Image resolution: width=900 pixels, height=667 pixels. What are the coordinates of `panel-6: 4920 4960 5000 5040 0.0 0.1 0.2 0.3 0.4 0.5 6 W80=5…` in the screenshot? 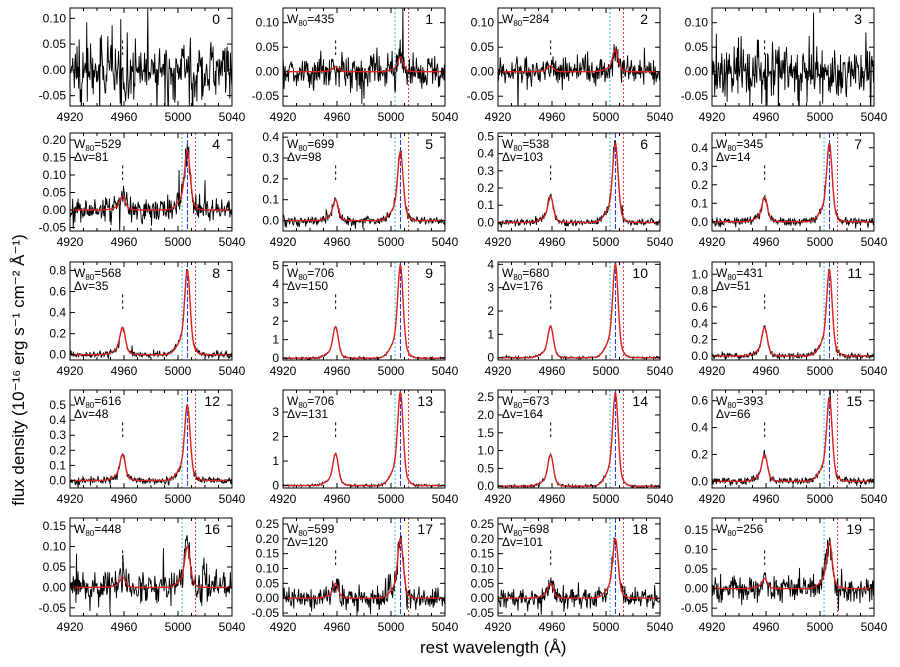 It's located at (575, 189).